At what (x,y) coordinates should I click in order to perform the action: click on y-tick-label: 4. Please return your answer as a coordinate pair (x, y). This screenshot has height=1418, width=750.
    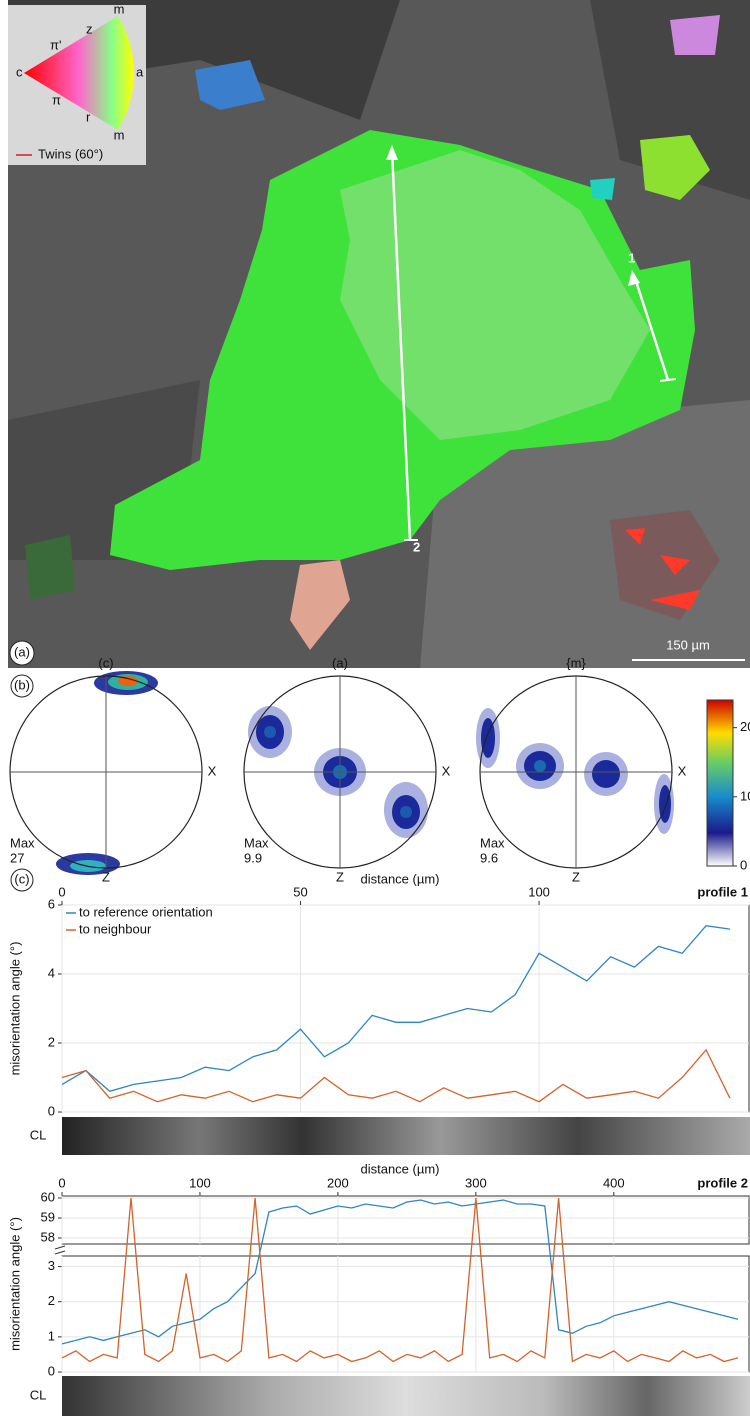
    Looking at the image, I should click on (51, 972).